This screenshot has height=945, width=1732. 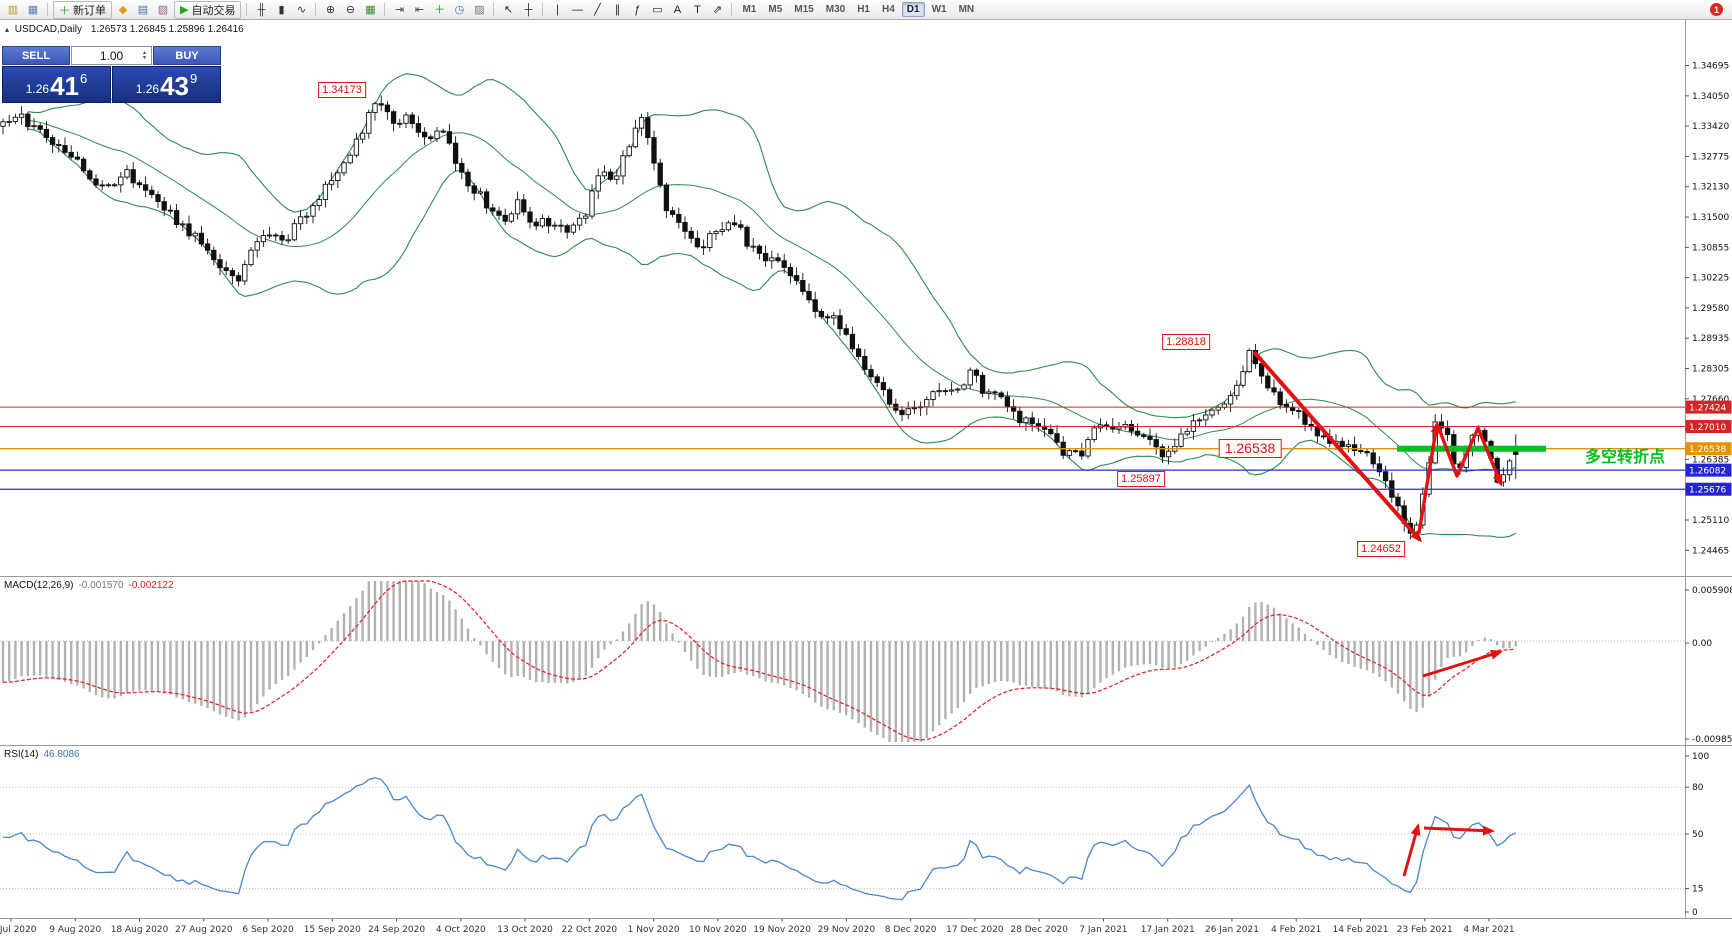 What do you see at coordinates (637, 9) in the screenshot?
I see `fibonacci-icon: ƒ` at bounding box center [637, 9].